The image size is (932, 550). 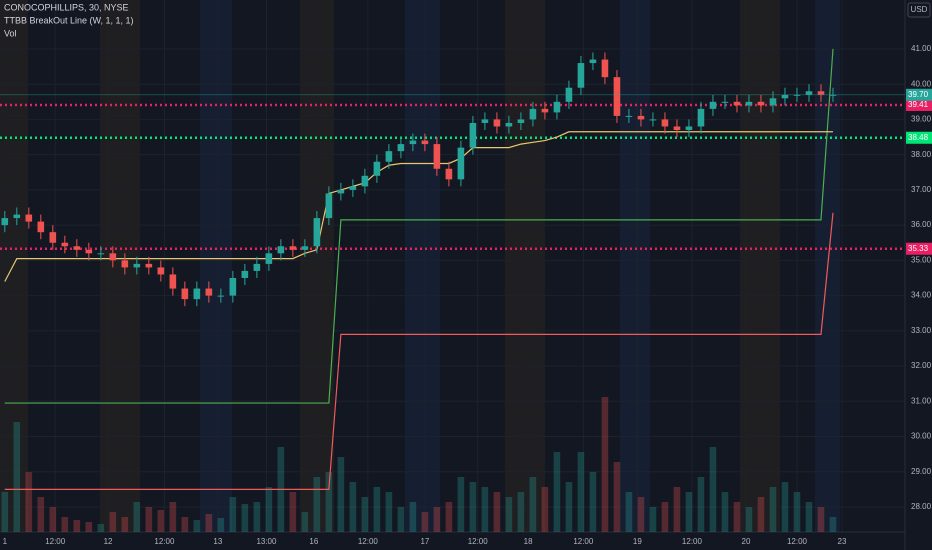 What do you see at coordinates (921, 436) in the screenshot?
I see `y-tick-label: 30.00` at bounding box center [921, 436].